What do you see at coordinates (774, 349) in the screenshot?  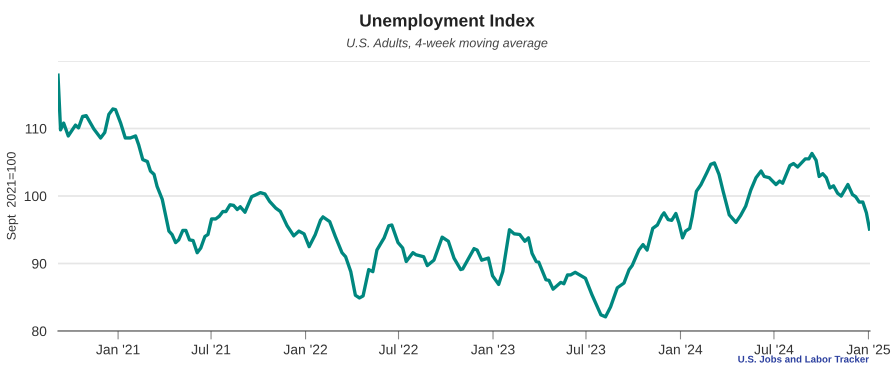 I see `x-tick-label: Jul '24` at bounding box center [774, 349].